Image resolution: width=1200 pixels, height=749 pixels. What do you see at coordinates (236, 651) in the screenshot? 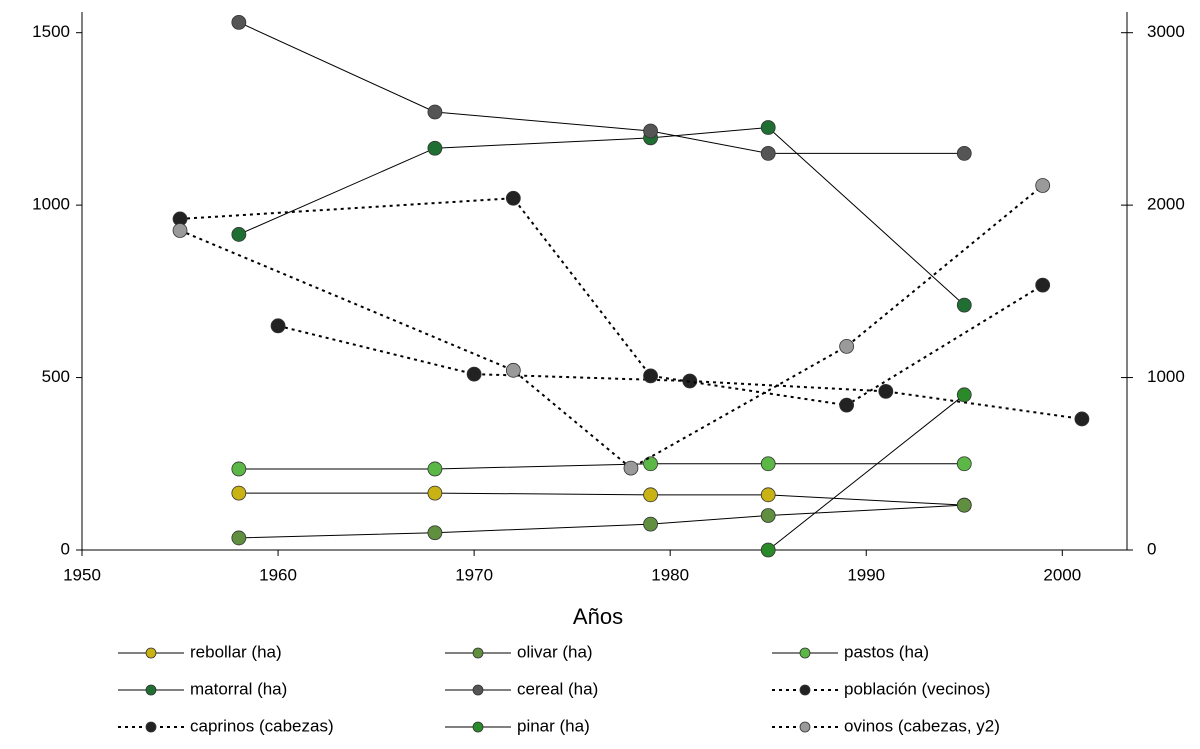
I see `legend-label: rebollar (ha)` at bounding box center [236, 651].